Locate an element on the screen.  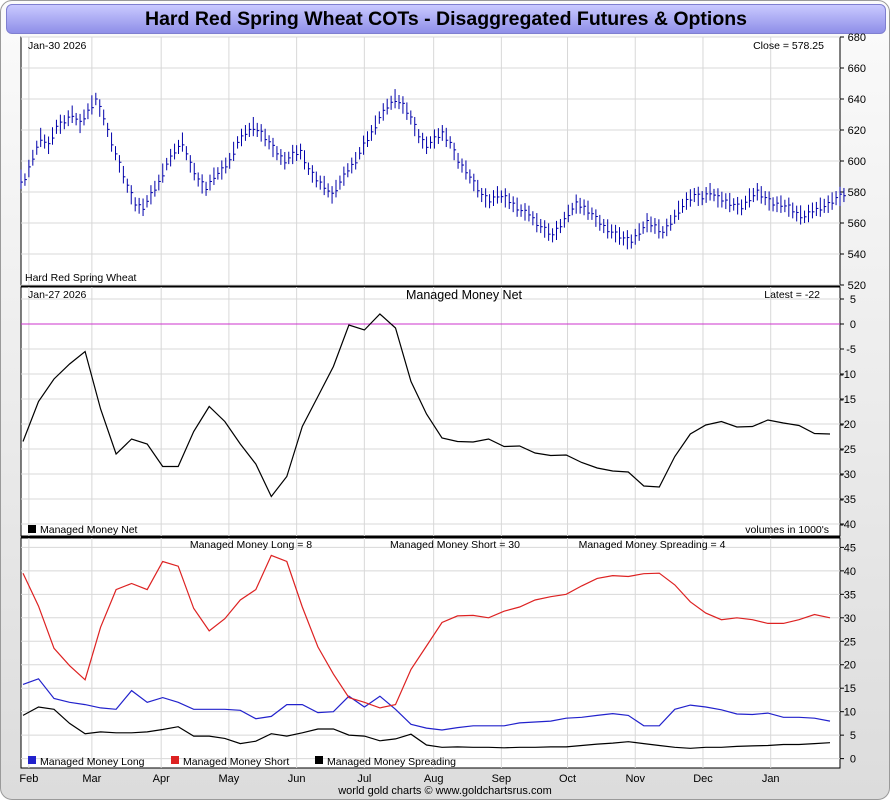
y-tick-label: -20 is located at coordinates (848, 425).